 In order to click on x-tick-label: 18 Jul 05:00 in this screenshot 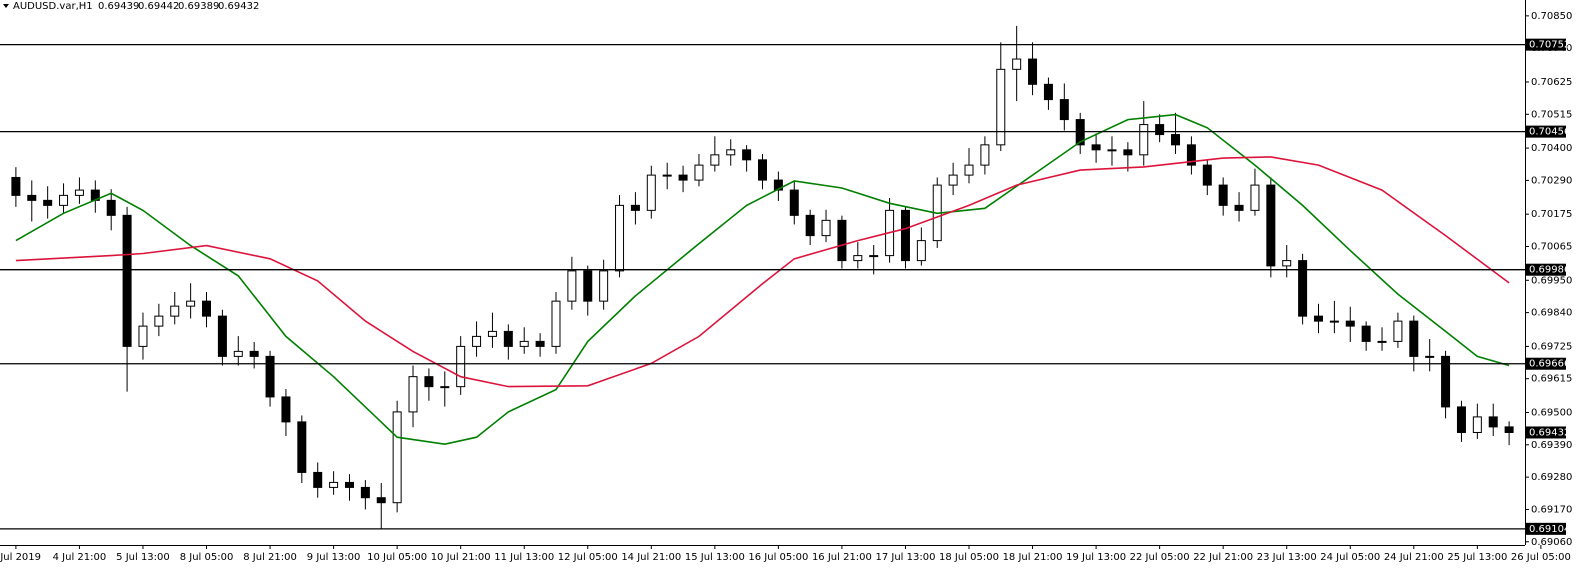, I will do `click(969, 557)`.